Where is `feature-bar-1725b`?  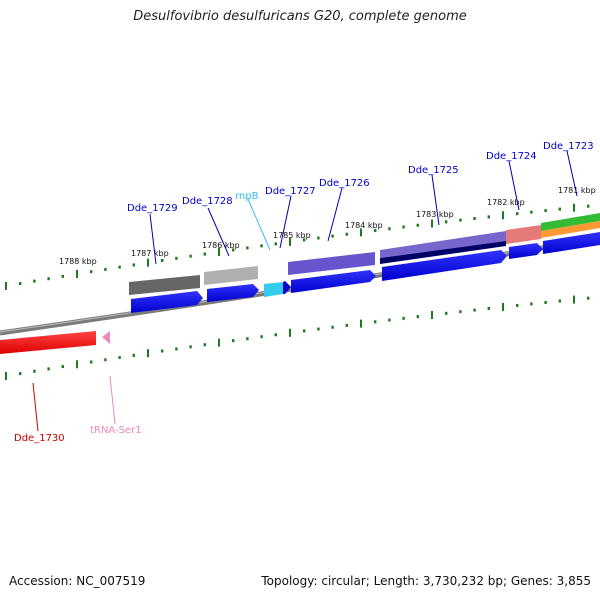 feature-bar-1725b is located at coordinates (443, 252).